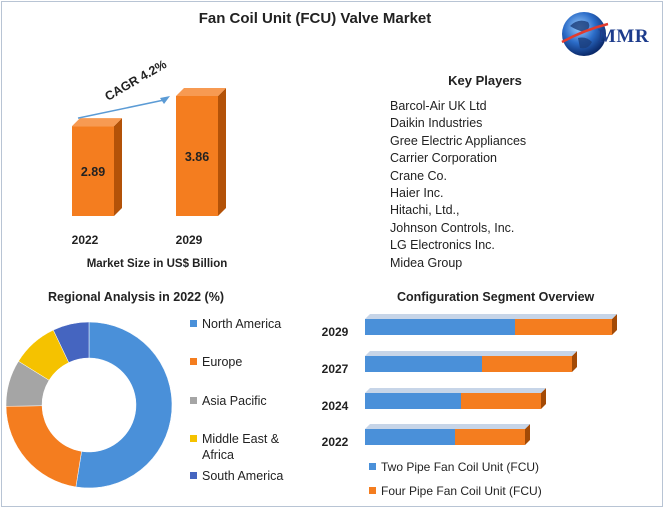  I want to click on config-year-label: 2024, so click(335, 406).